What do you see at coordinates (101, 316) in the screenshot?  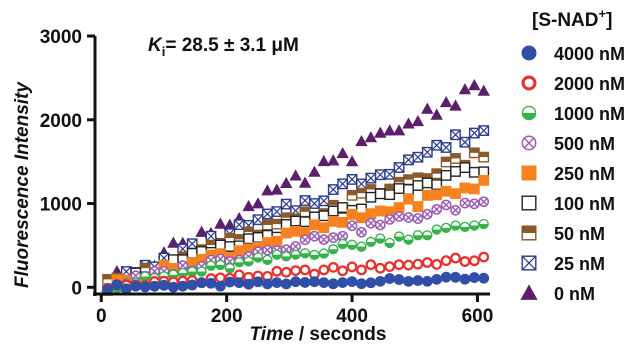 I see `x-tick-label: 0` at bounding box center [101, 316].